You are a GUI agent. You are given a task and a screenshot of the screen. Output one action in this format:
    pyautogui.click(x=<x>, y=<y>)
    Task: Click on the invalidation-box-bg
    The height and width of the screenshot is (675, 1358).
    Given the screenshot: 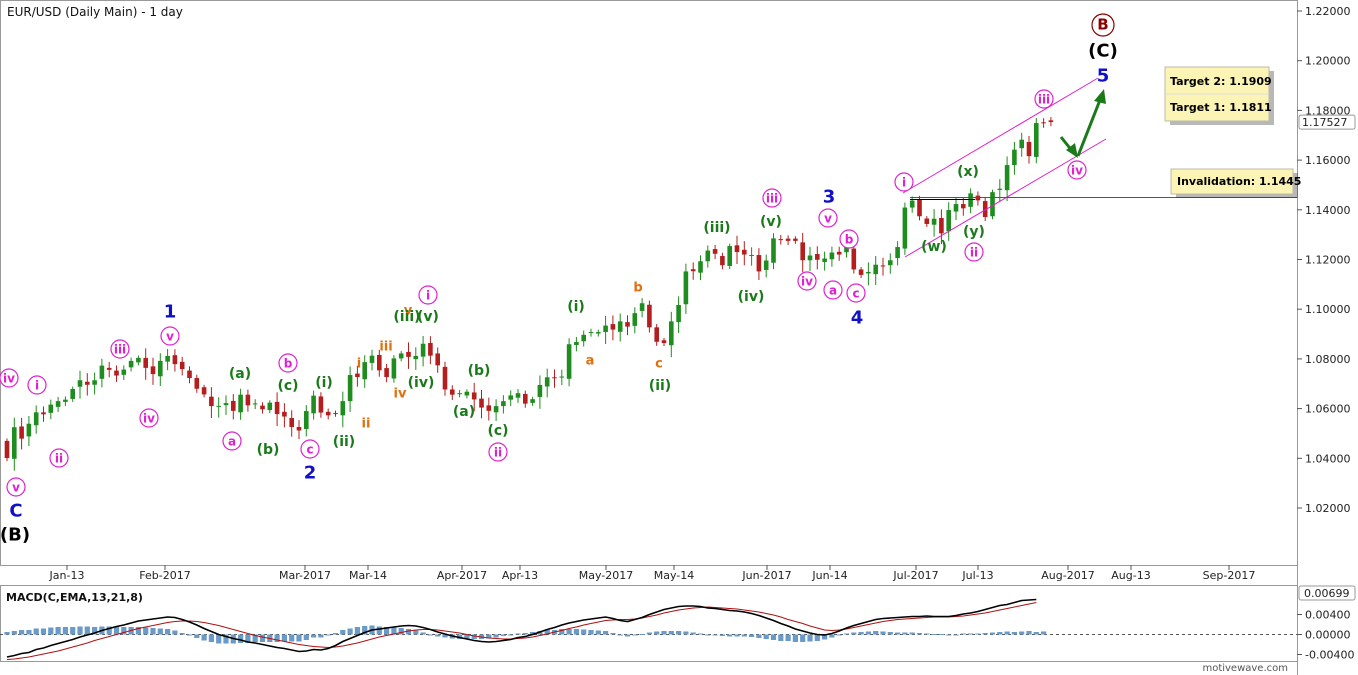 What is the action you would take?
    pyautogui.click(x=1232, y=181)
    